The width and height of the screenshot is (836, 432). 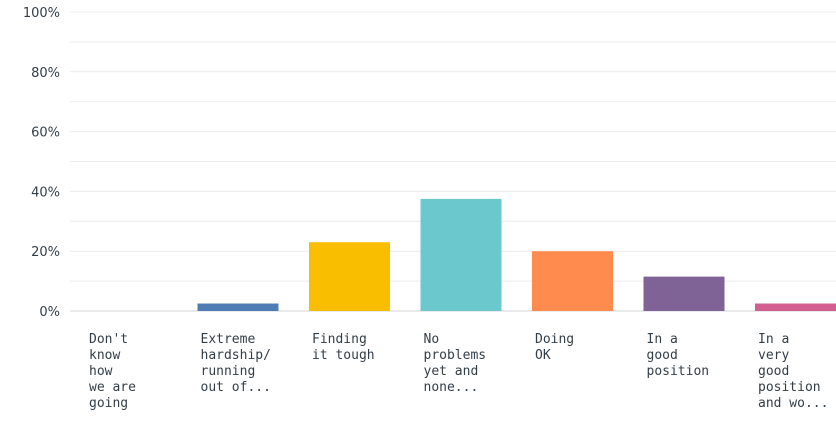 I want to click on x-tick-label: Finding it tough, so click(x=343, y=347).